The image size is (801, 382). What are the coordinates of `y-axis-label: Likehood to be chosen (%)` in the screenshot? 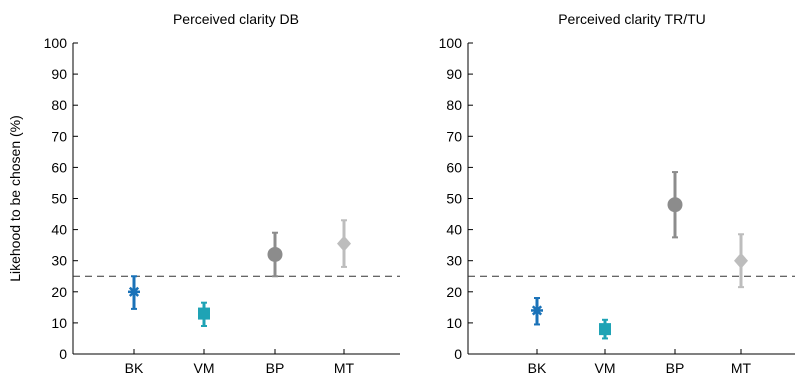 It's located at (15, 198).